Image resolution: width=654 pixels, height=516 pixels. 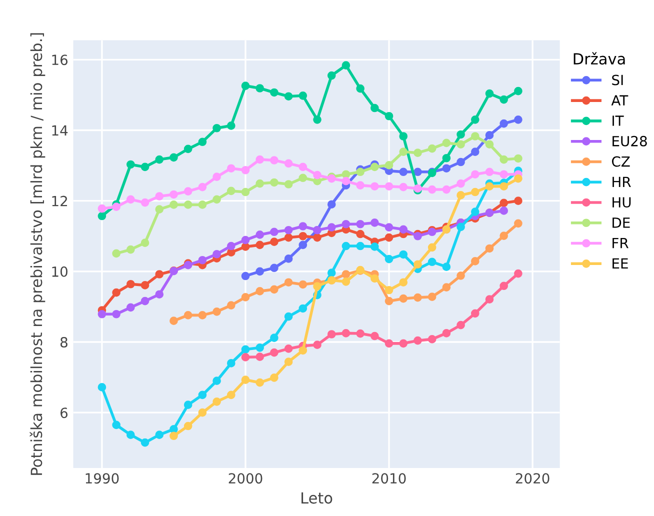 I want to click on y-tick-label: 8, so click(x=64, y=342).